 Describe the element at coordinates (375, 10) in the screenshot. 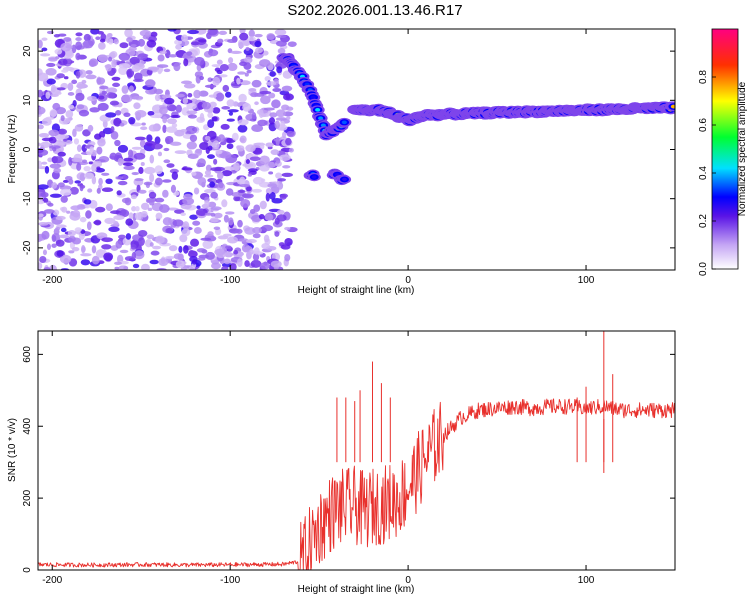

I see `figure-title: S202.2026.001.13.46.R17` at that location.